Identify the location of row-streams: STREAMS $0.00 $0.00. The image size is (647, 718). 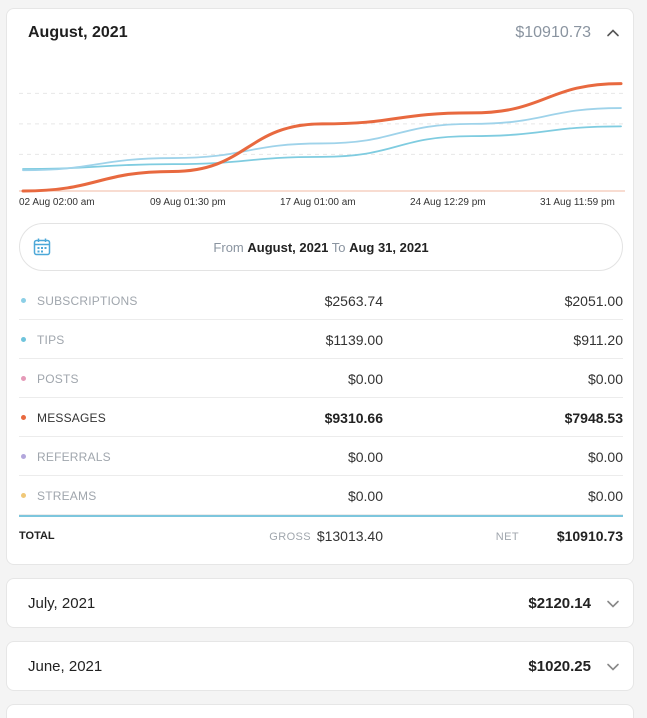
(321, 495).